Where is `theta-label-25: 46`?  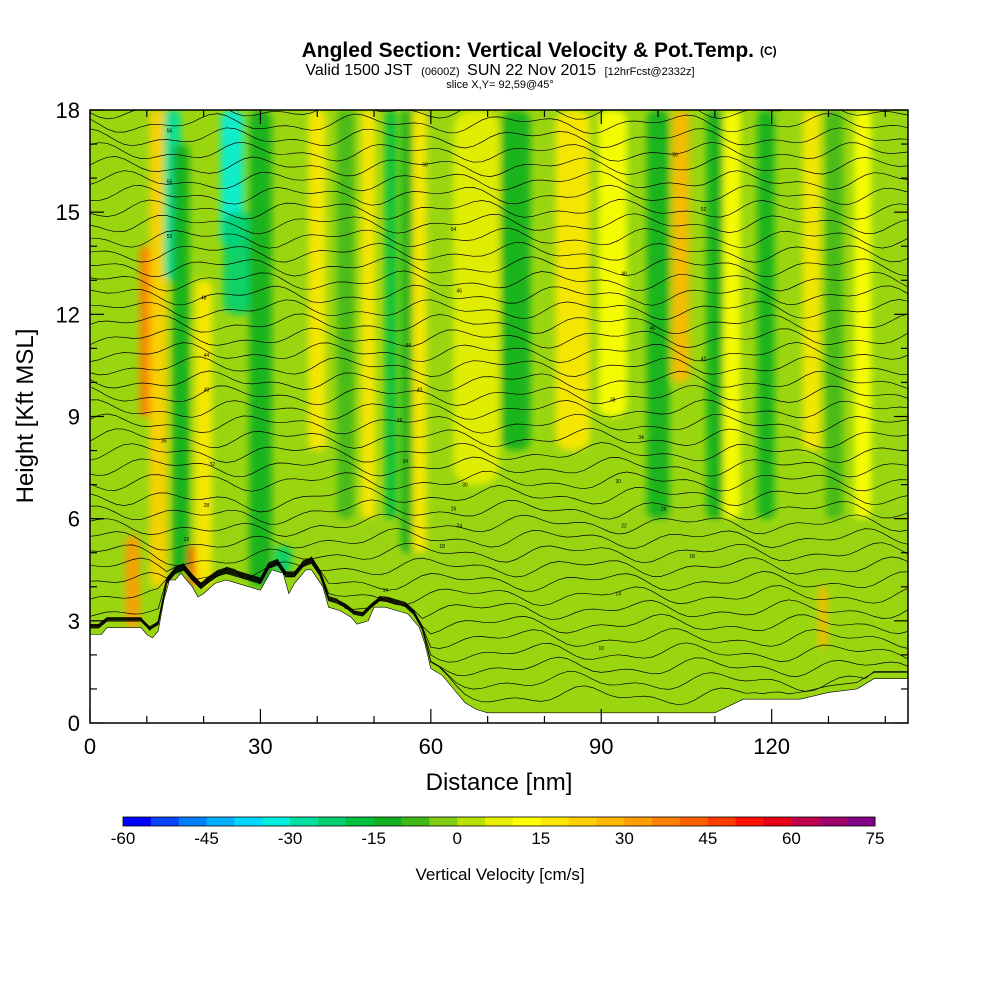
theta-label-25: 46 is located at coordinates (653, 329).